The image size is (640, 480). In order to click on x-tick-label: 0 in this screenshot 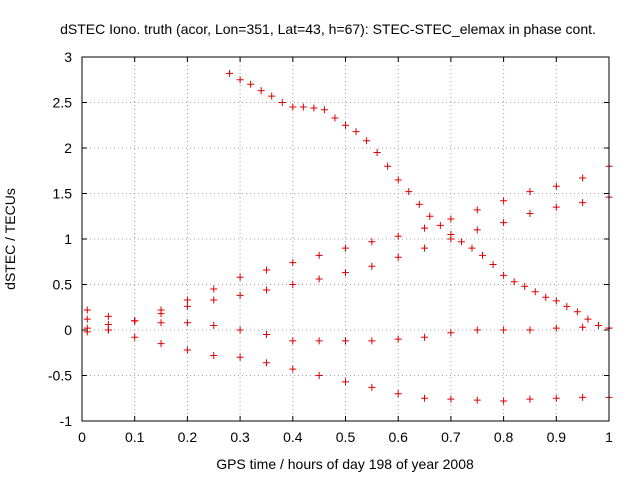, I will do `click(82, 437)`.